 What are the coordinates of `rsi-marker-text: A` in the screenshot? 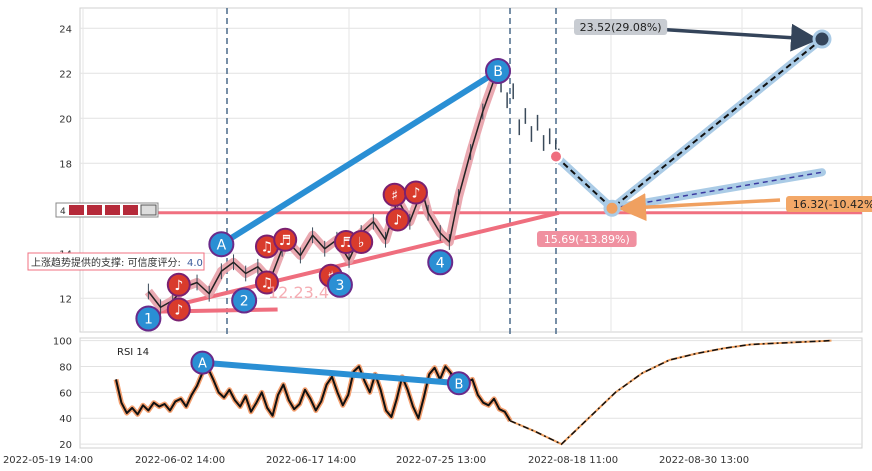 It's located at (202, 364).